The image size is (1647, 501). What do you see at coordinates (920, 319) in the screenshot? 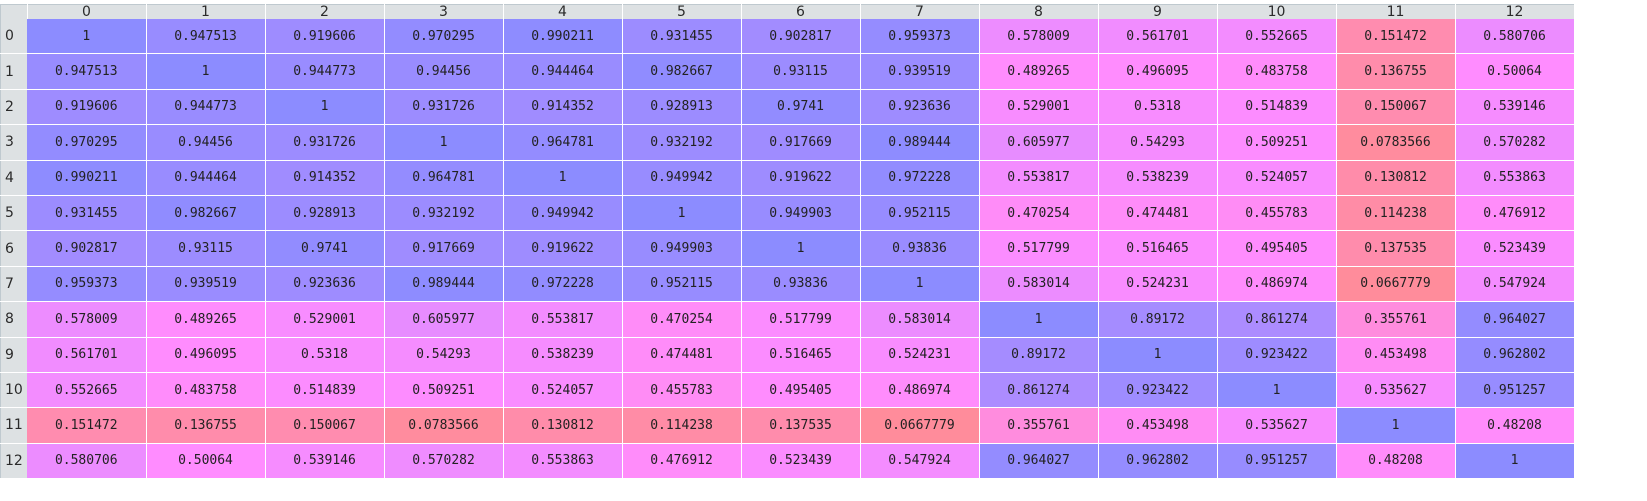
I see `table-cell: 0.583014` at bounding box center [920, 319].